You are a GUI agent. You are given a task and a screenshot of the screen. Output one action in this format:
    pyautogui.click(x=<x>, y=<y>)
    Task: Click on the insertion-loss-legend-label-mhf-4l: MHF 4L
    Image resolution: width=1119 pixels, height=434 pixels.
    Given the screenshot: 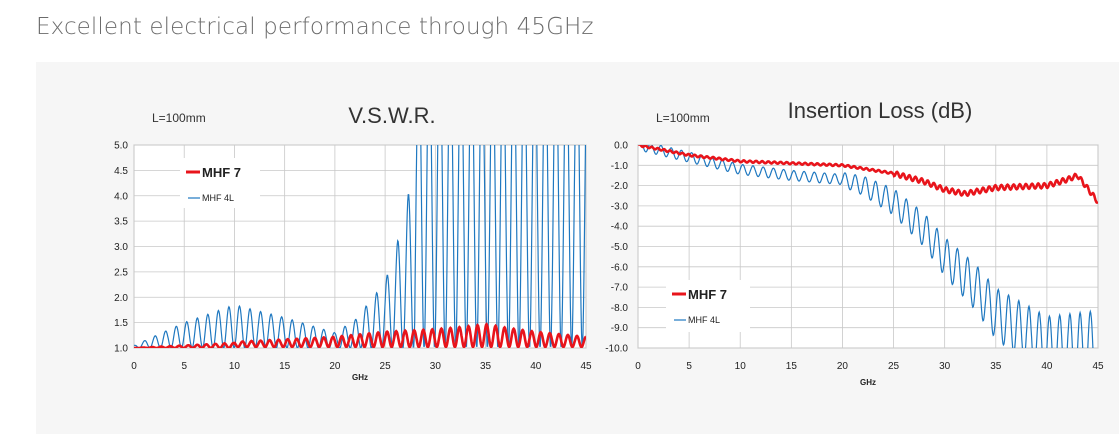 What is the action you would take?
    pyautogui.click(x=704, y=320)
    